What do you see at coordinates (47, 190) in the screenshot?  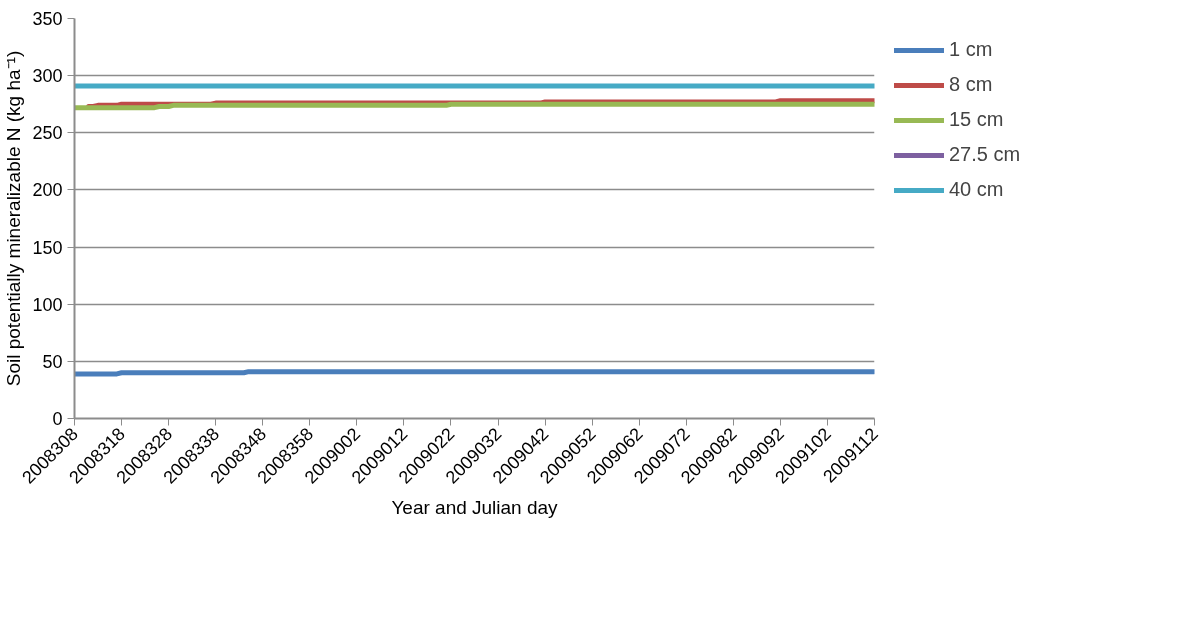 I see `y-tick-label: 200` at bounding box center [47, 190].